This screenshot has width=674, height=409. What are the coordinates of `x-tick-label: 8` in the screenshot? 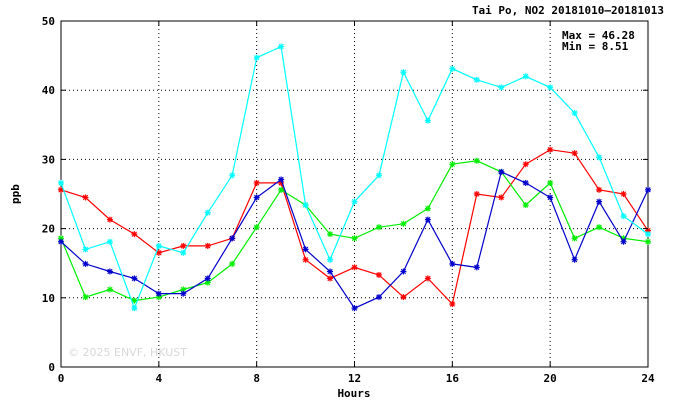 It's located at (256, 378).